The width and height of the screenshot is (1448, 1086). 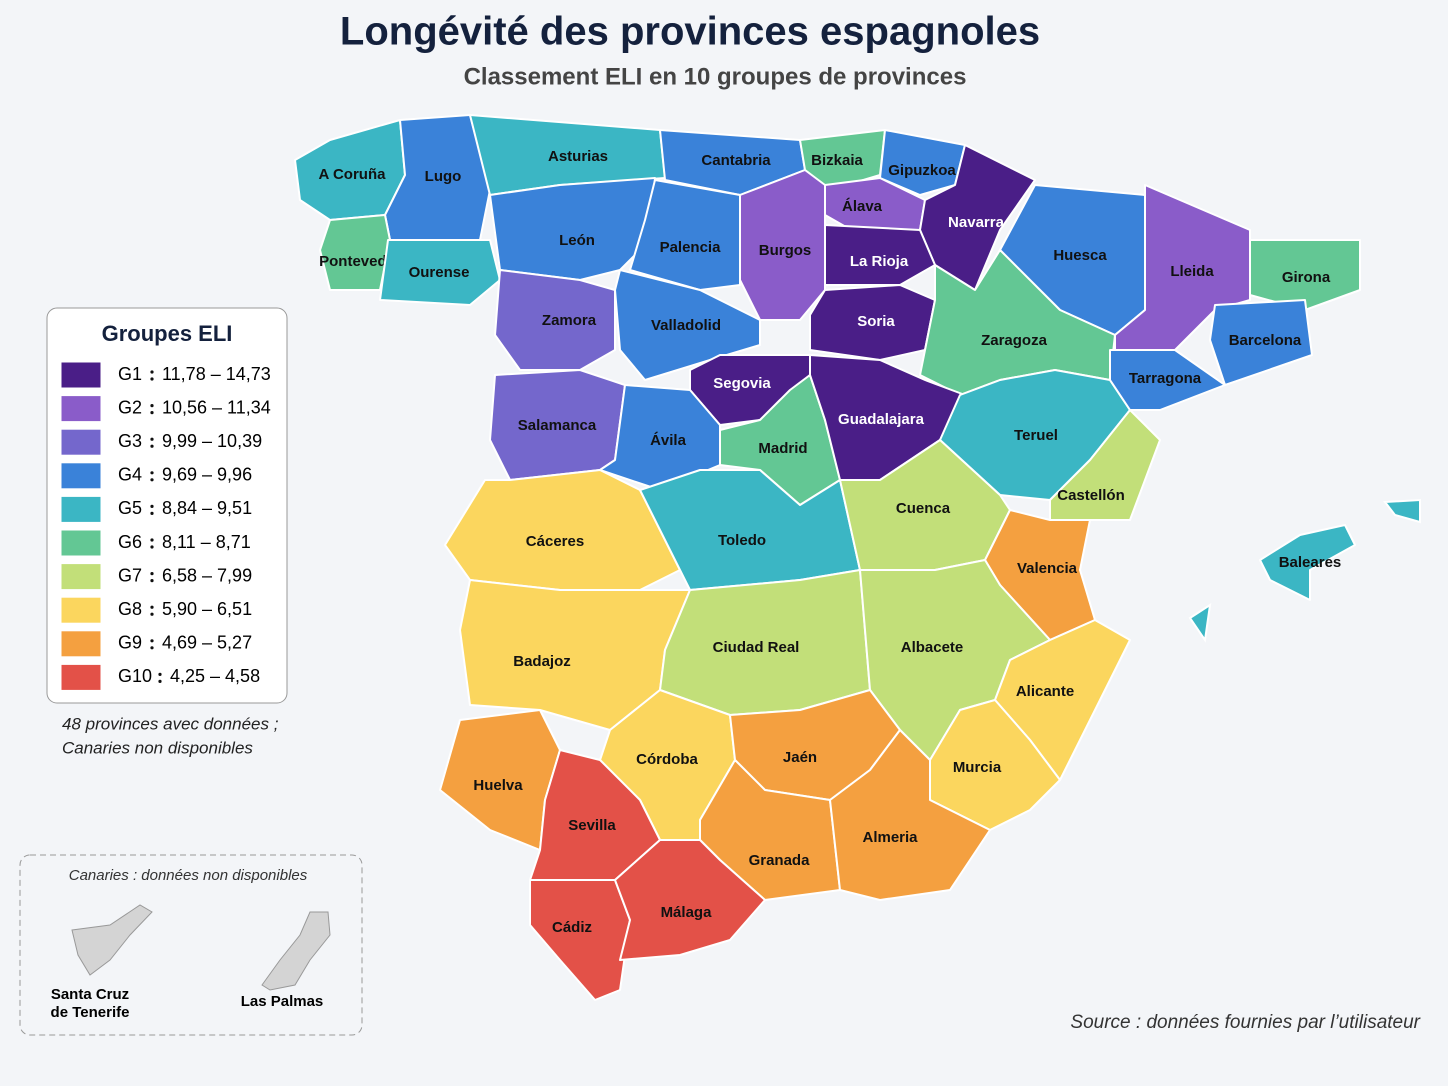 What do you see at coordinates (216, 374) in the screenshot?
I see `legend-range: 11,78 – 14,73` at bounding box center [216, 374].